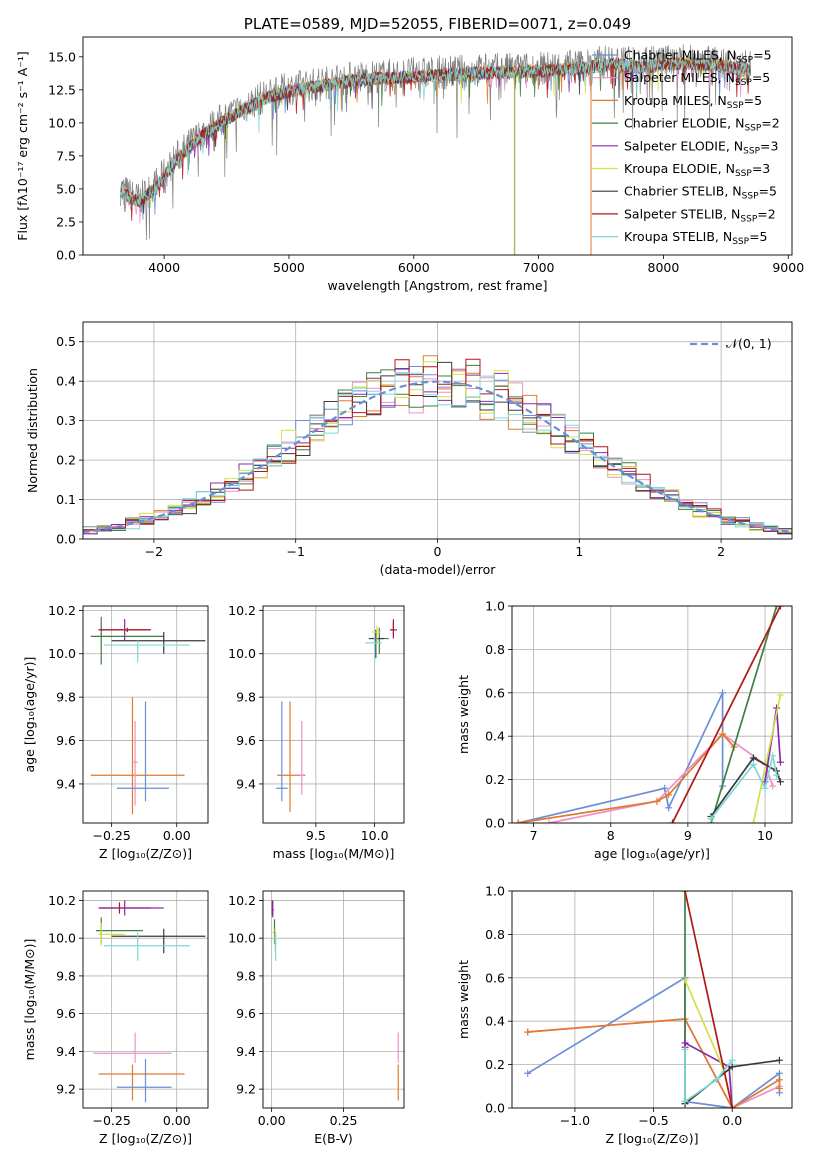  Describe the element at coordinates (463, 999) in the screenshot. I see `y-axis-label: mass weight` at that location.